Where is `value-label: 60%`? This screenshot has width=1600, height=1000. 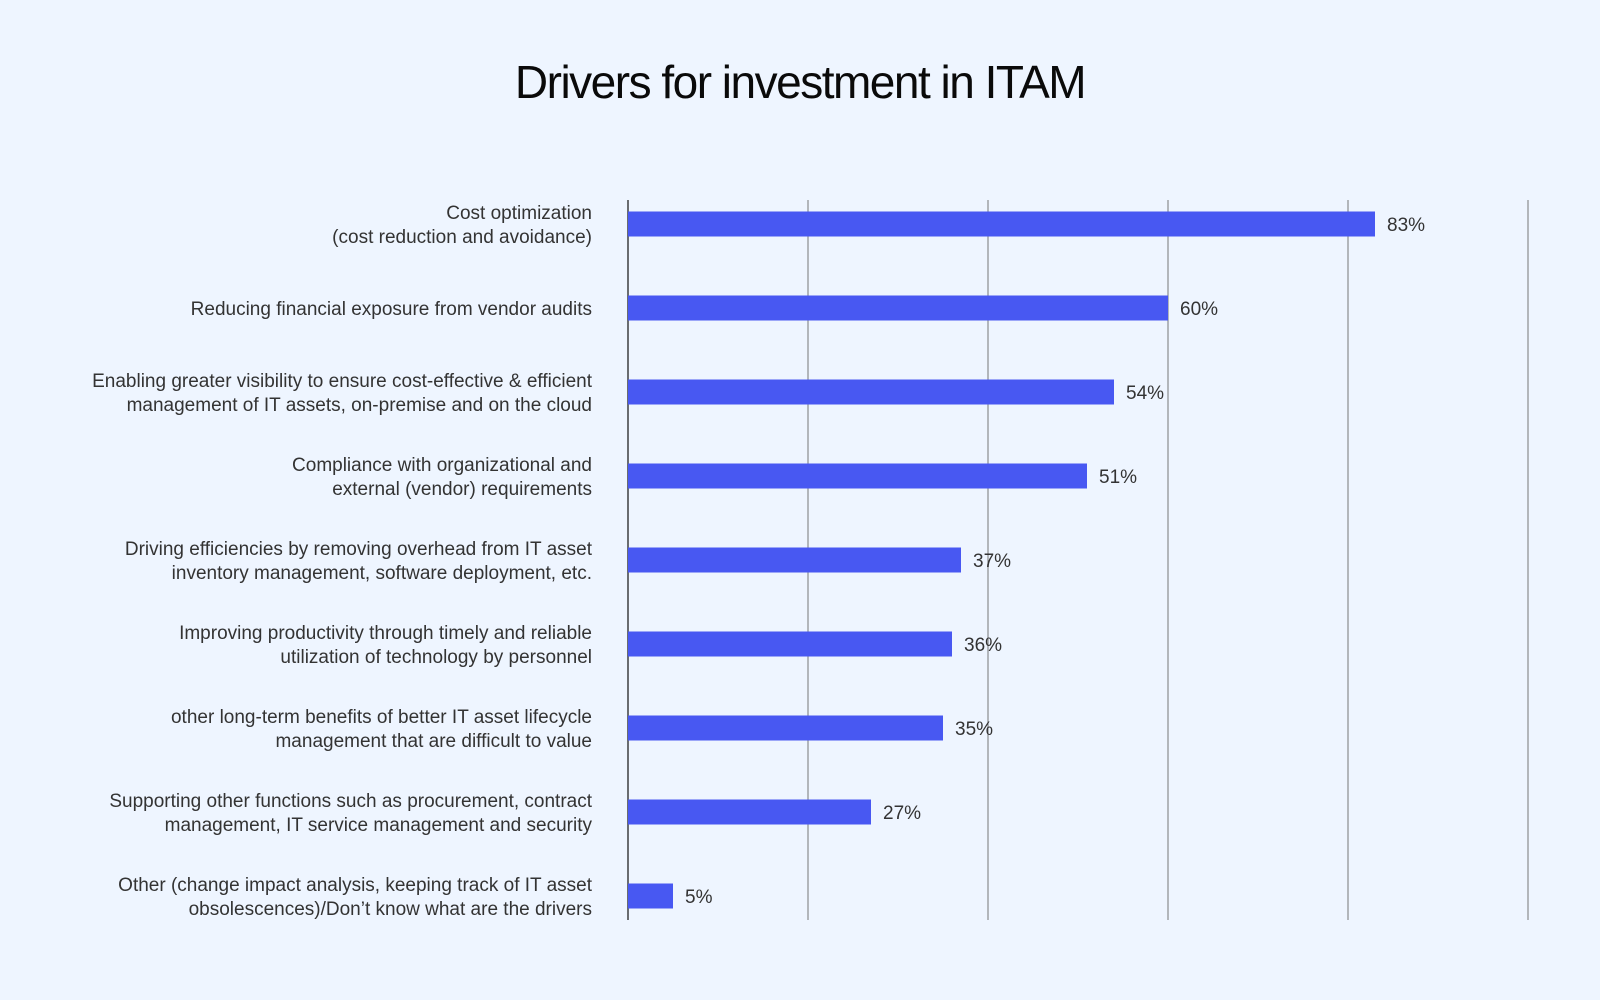
value-label: 60% is located at coordinates (1199, 309).